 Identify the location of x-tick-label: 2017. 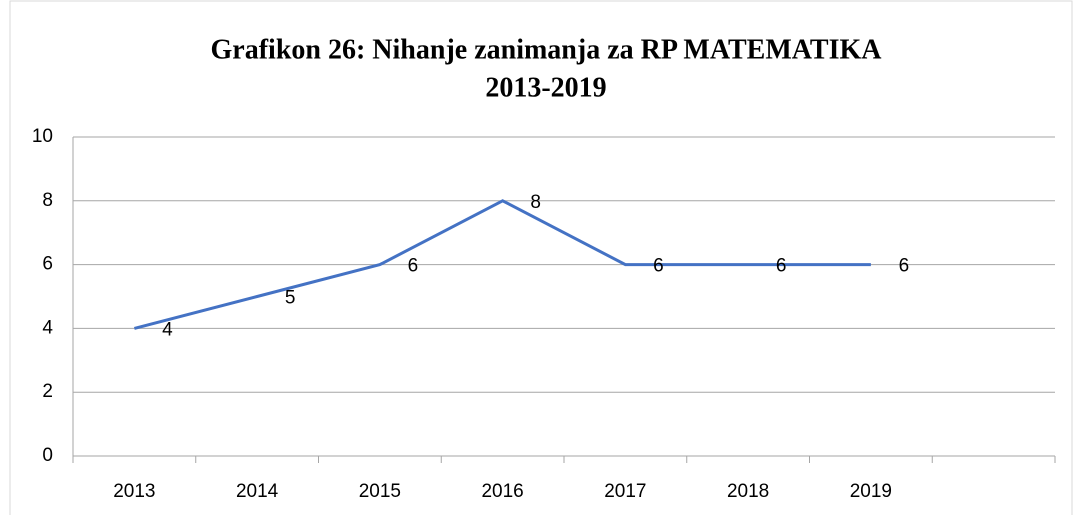
(625, 491).